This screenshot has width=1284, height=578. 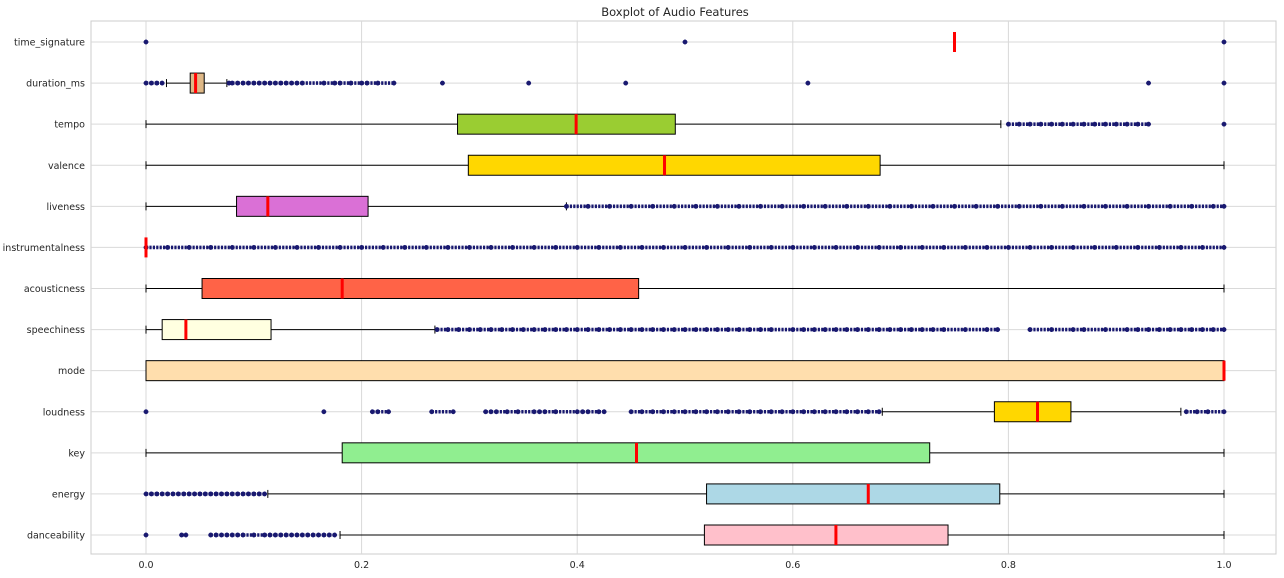 I want to click on x-tick-label: 0.4, so click(x=577, y=565).